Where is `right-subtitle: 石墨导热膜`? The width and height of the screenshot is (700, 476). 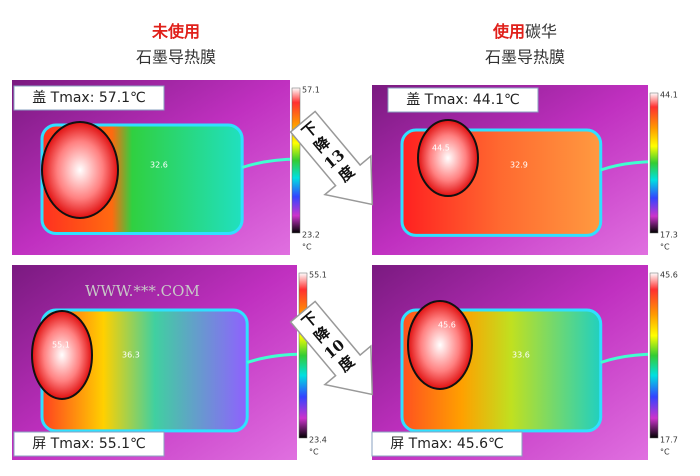
right-subtitle: 石墨导热膜 is located at coordinates (525, 57).